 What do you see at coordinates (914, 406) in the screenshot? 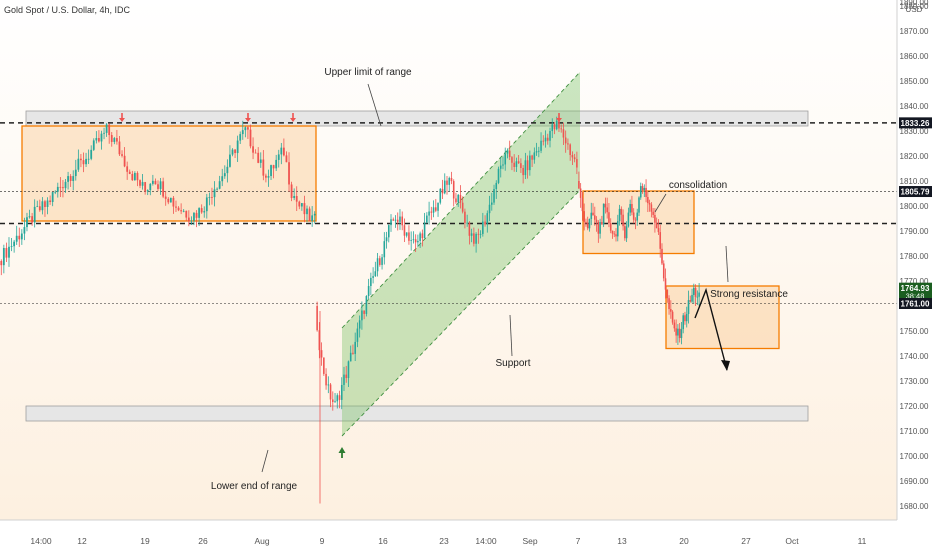
I see `price-tick-label: 1720.00` at bounding box center [914, 406].